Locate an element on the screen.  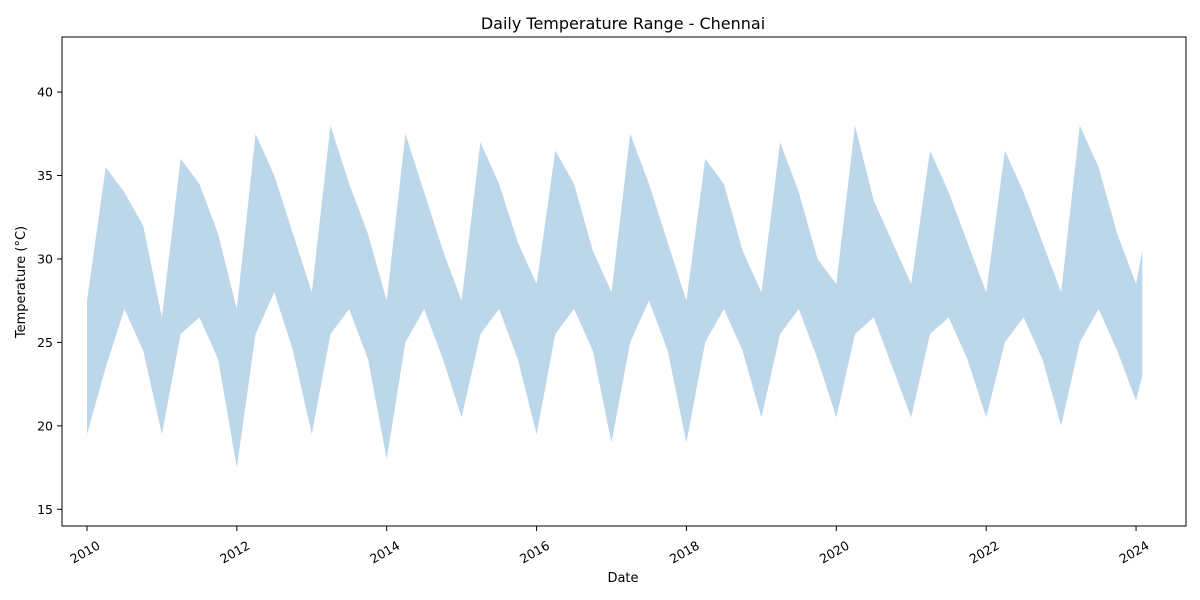
x-axis-label: Date is located at coordinates (622, 578).